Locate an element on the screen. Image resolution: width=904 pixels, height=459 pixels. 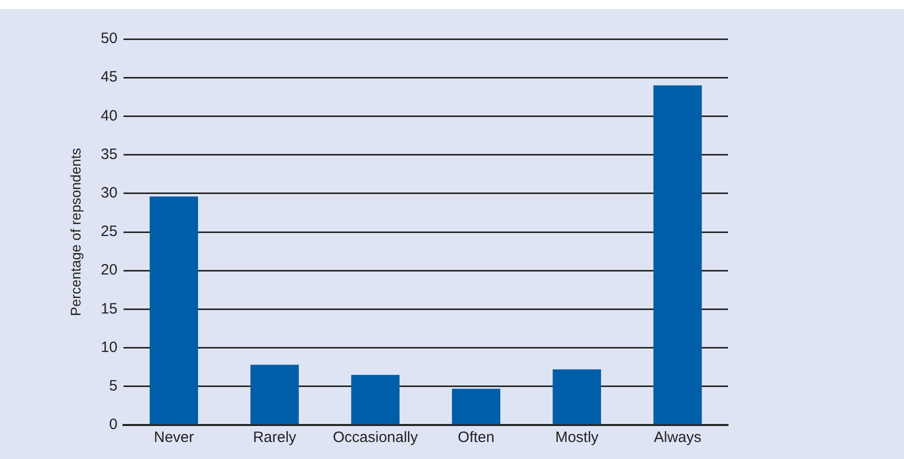
y-tick-label: 20 is located at coordinates (109, 270).